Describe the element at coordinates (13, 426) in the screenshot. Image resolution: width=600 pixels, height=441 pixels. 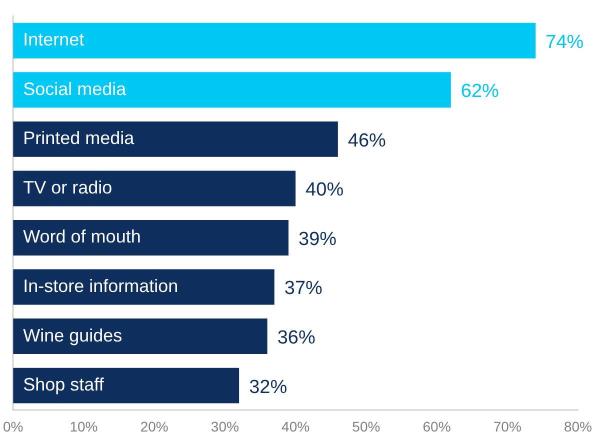
I see `x-tick-label: 0%` at that location.